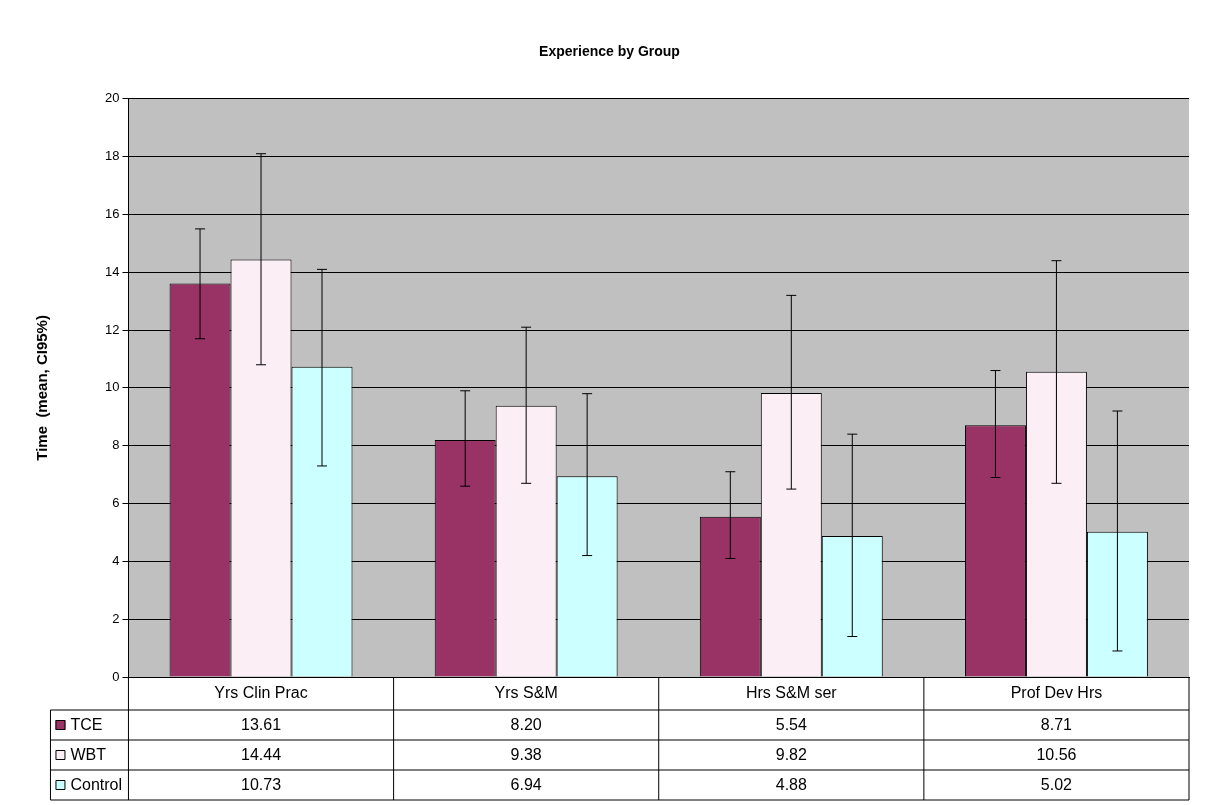  What do you see at coordinates (791, 755) in the screenshot?
I see `data-label: 9.82` at bounding box center [791, 755].